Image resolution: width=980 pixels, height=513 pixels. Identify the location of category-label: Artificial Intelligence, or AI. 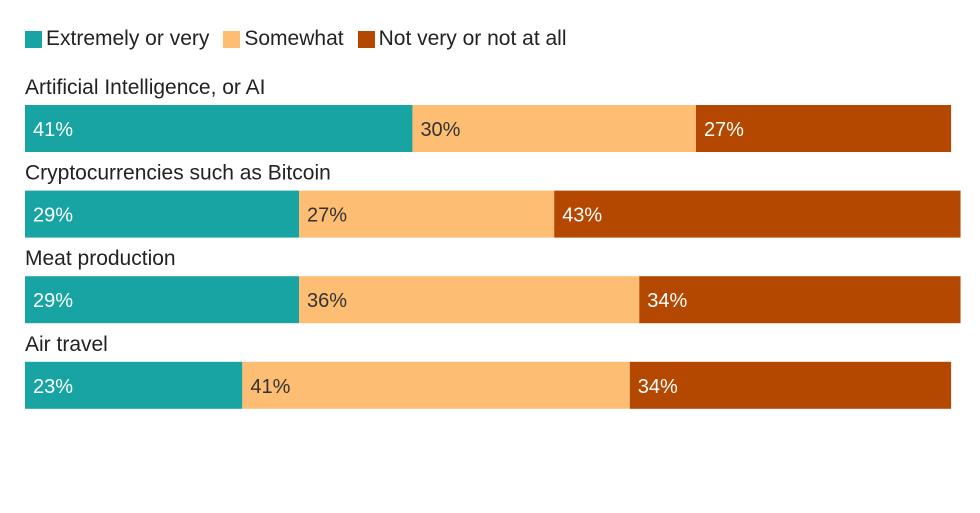
(145, 87).